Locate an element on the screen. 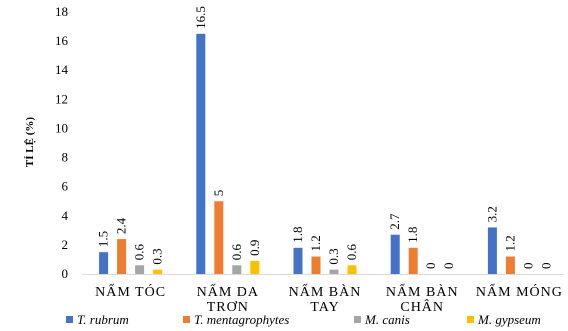 This screenshot has width=568, height=331. legend-label: M. gypseum is located at coordinates (509, 319).